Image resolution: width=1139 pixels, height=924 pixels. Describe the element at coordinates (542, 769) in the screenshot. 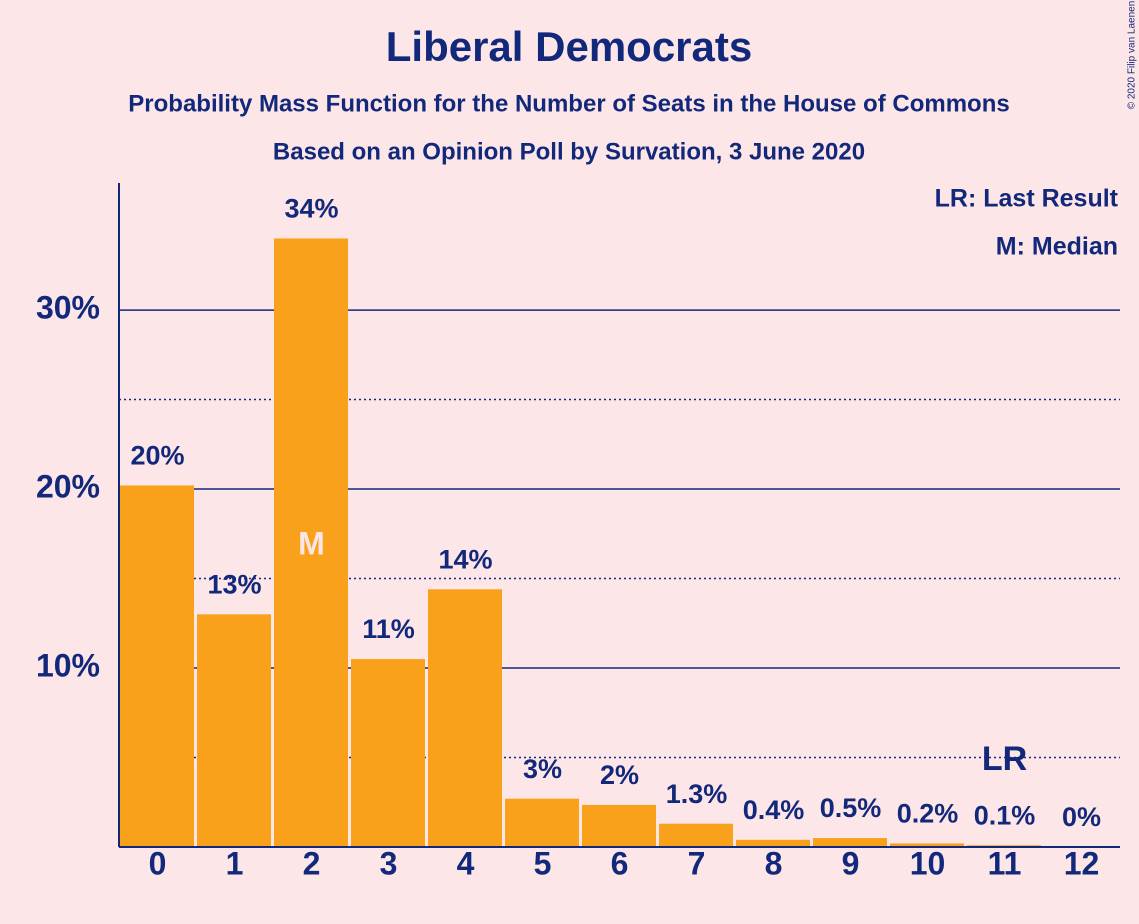

I see `value-label: 3%` at that location.